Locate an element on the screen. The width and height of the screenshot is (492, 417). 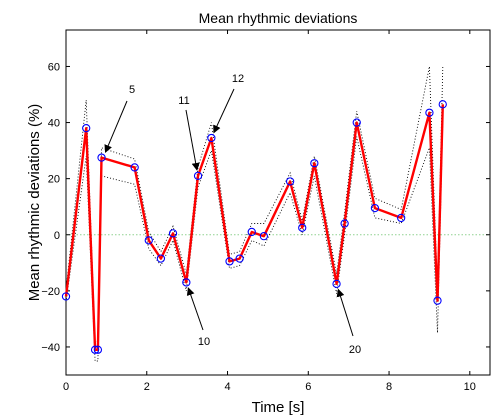
y-tick-label: −20 is located at coordinates (50, 292).